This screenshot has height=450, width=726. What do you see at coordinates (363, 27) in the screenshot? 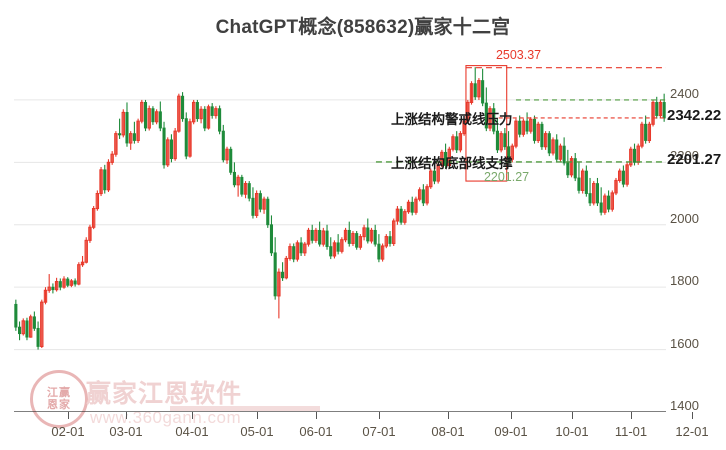
I see `page-title: ChatGPT概念(858632)赢家十二宫` at bounding box center [363, 27].